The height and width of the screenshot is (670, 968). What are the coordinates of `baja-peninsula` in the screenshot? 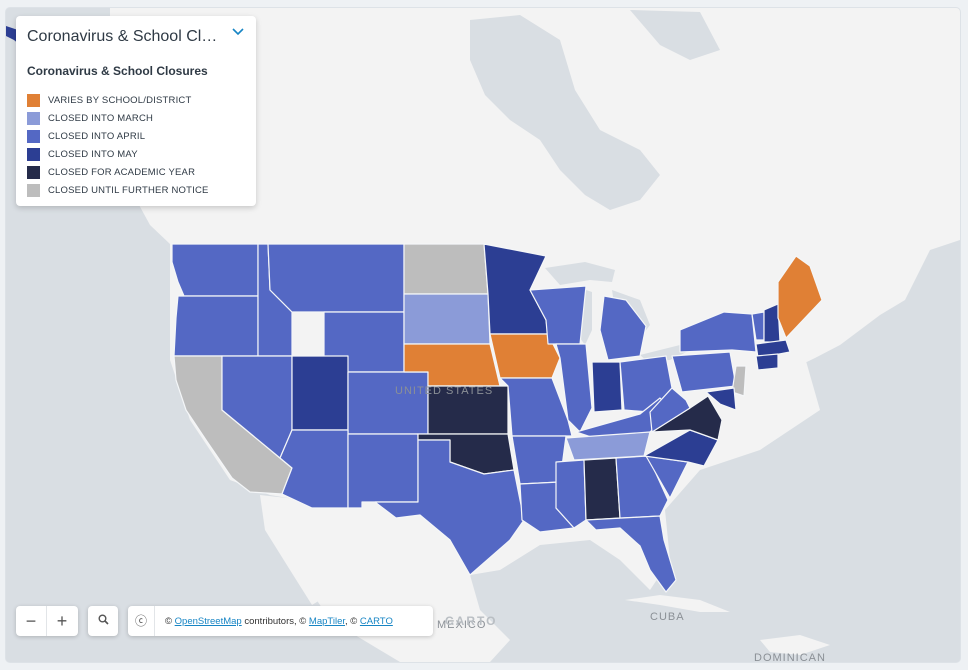 It's located at (290, 550).